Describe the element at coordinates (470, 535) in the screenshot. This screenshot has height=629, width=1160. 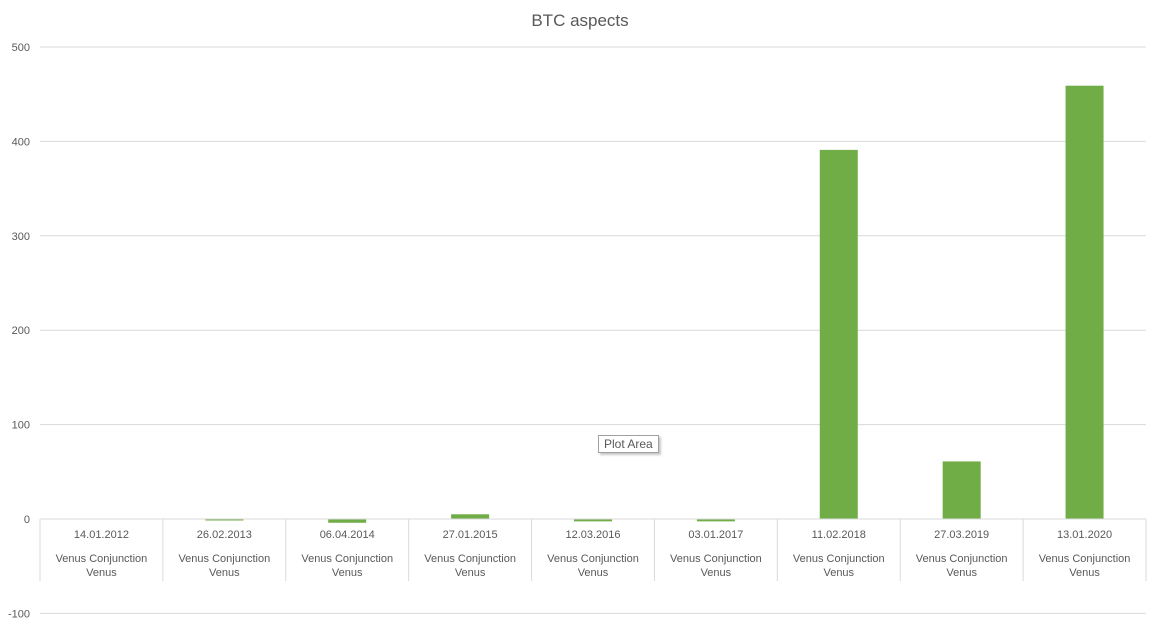
I see `category-date: 27.01.2015` at that location.